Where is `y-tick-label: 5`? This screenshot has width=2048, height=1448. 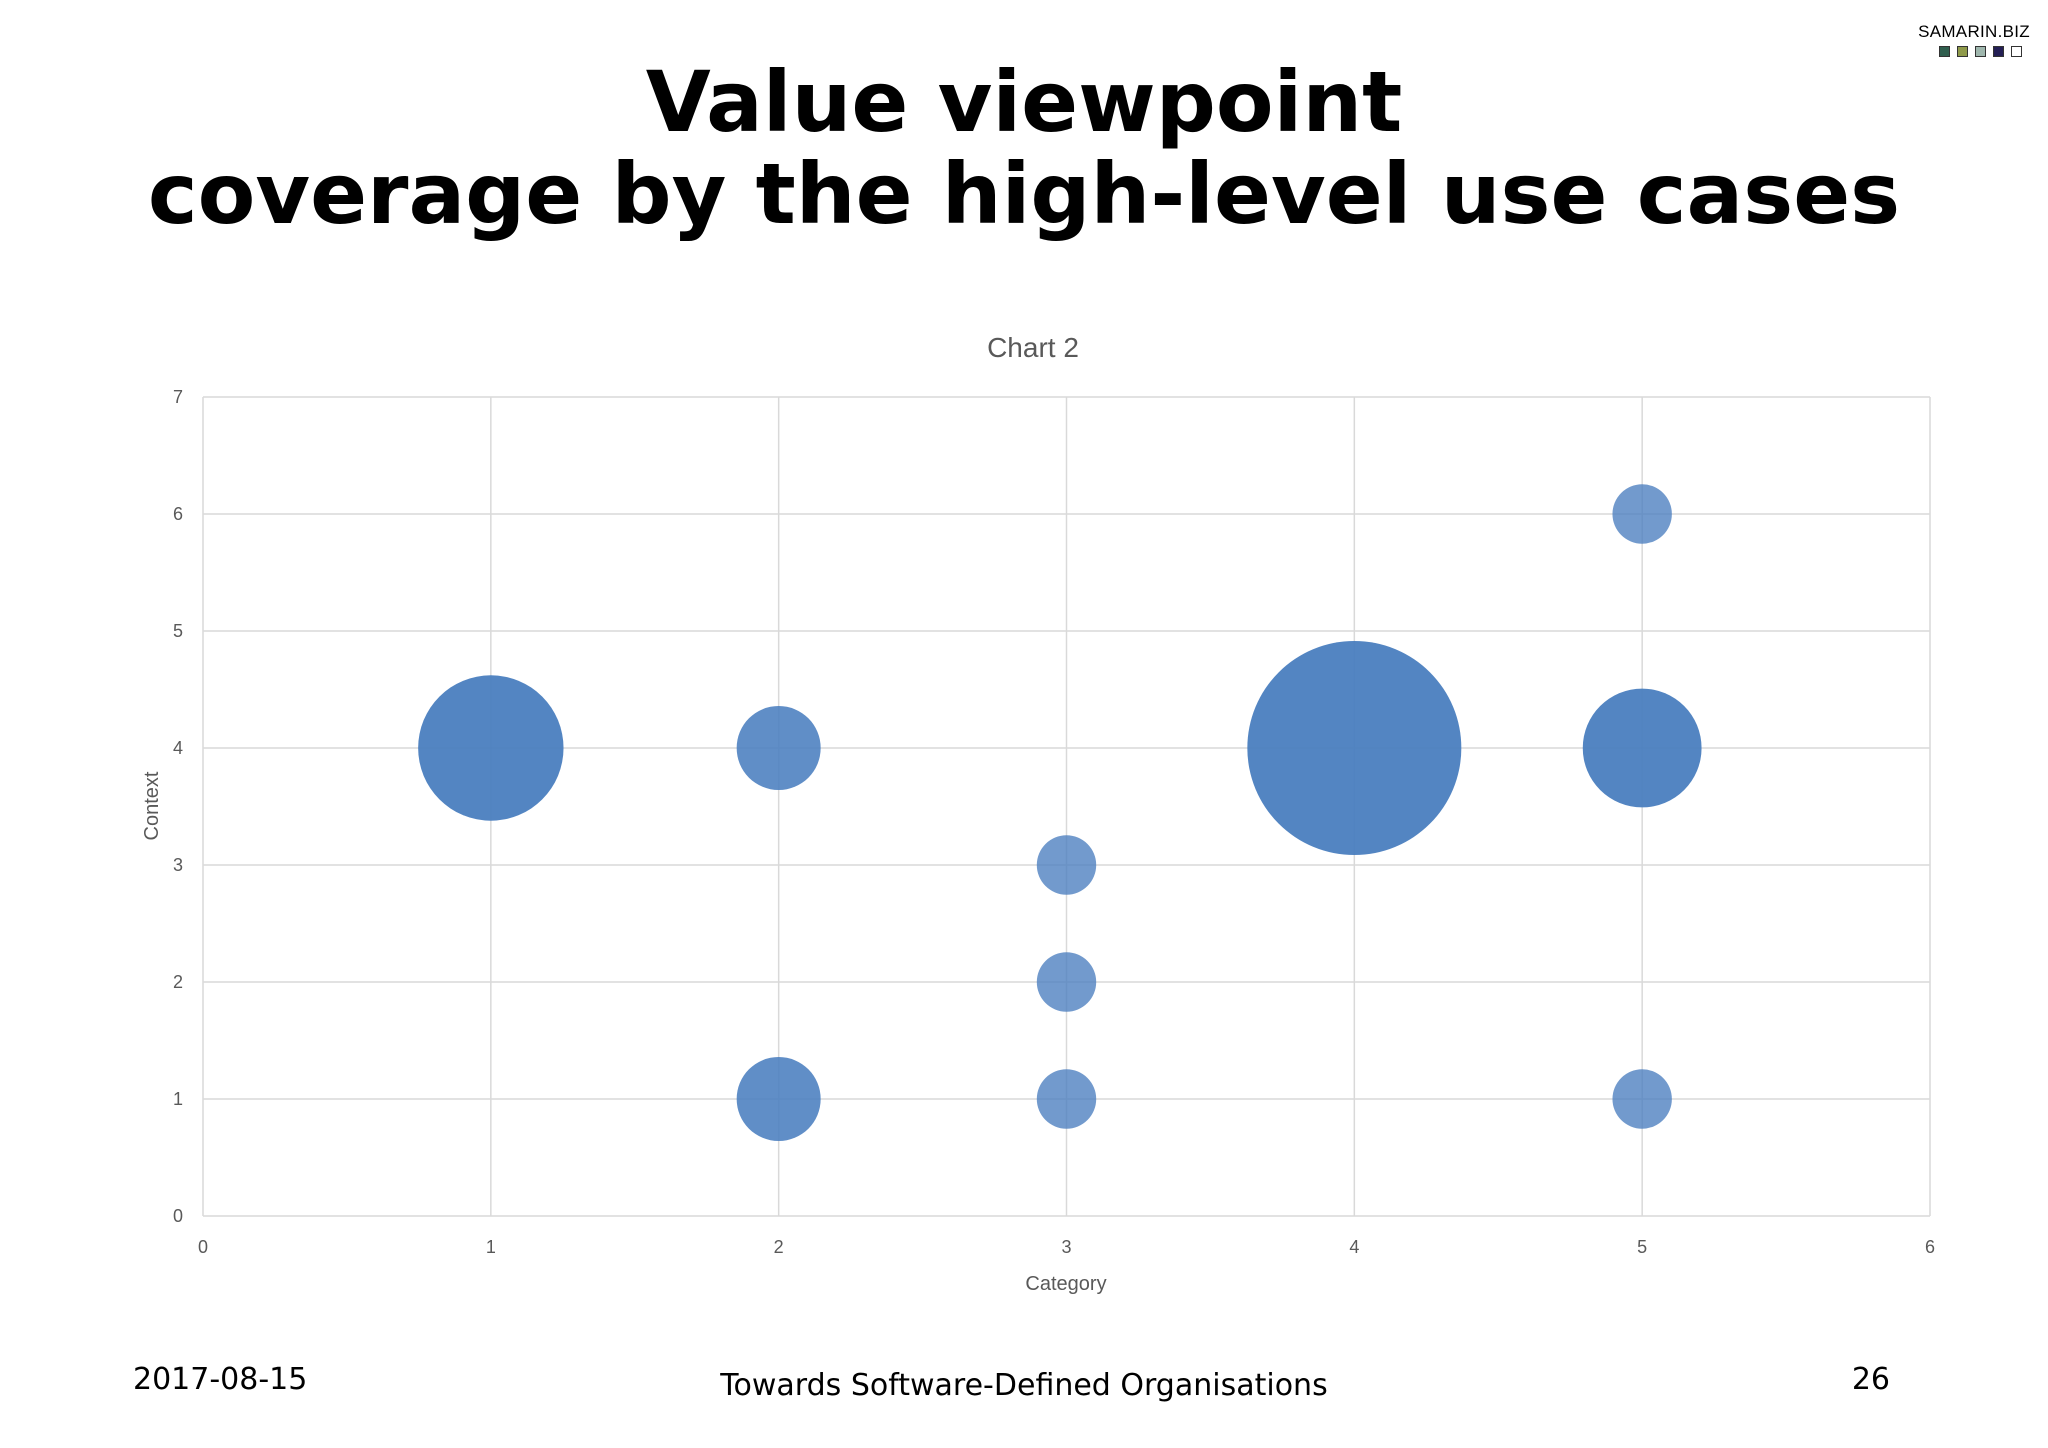 y-tick-label: 5 is located at coordinates (178, 631).